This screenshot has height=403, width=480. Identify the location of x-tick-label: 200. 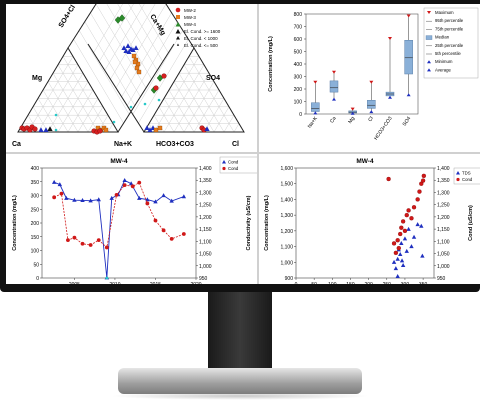
(368, 283).